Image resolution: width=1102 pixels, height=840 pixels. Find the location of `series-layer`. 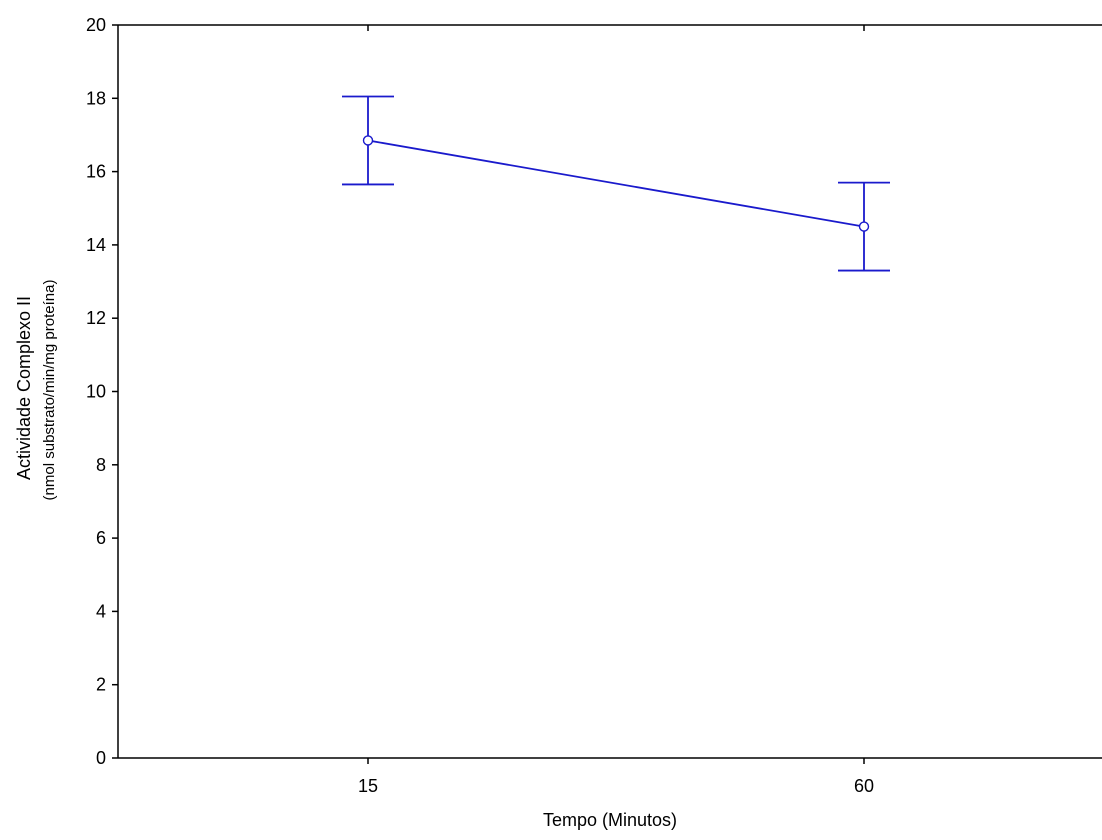

series-layer is located at coordinates (616, 183).